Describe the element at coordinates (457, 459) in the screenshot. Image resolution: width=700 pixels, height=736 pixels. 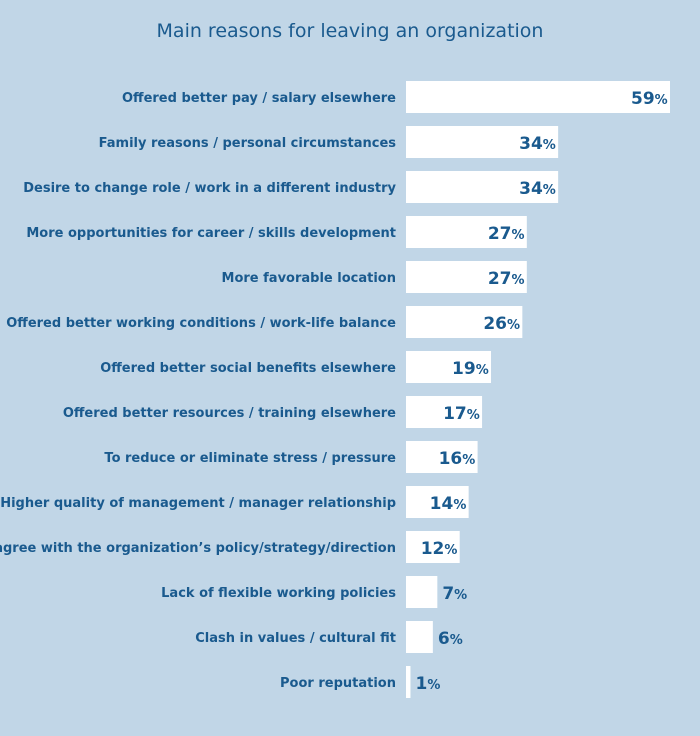
I see `value-label: 16%` at that location.